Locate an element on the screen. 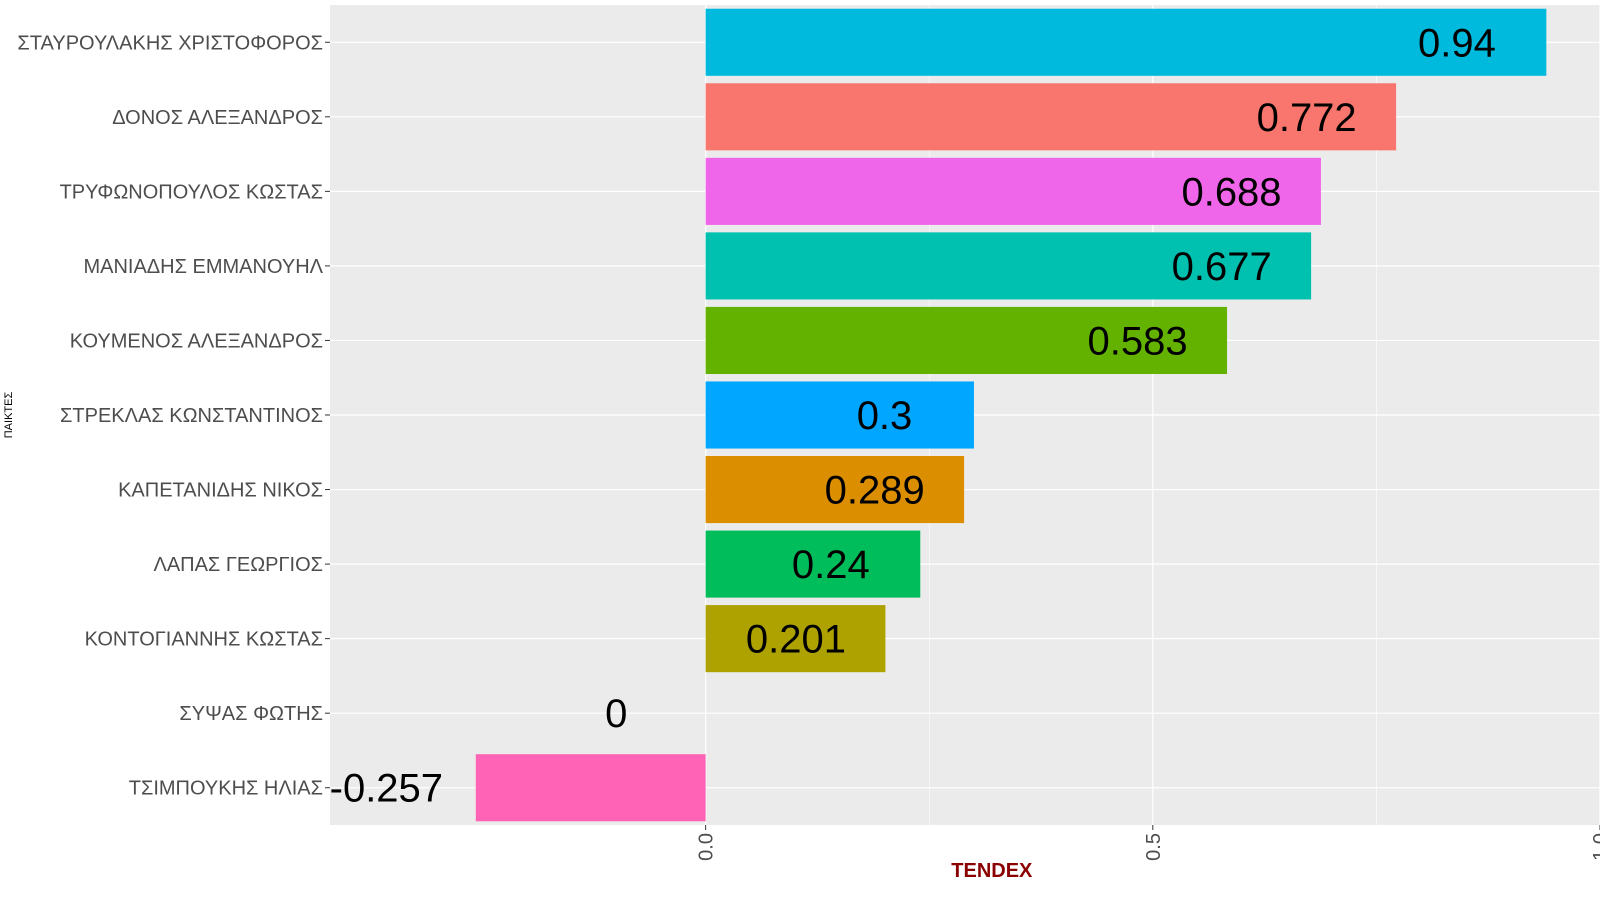 Image resolution: width=1600 pixels, height=900 pixels. y-tick-label: ΣΤΑΥΡΟΥΛΑΚΗΣ ΧΡΙΣΤΟΦΟΡΟΣ is located at coordinates (170, 43).